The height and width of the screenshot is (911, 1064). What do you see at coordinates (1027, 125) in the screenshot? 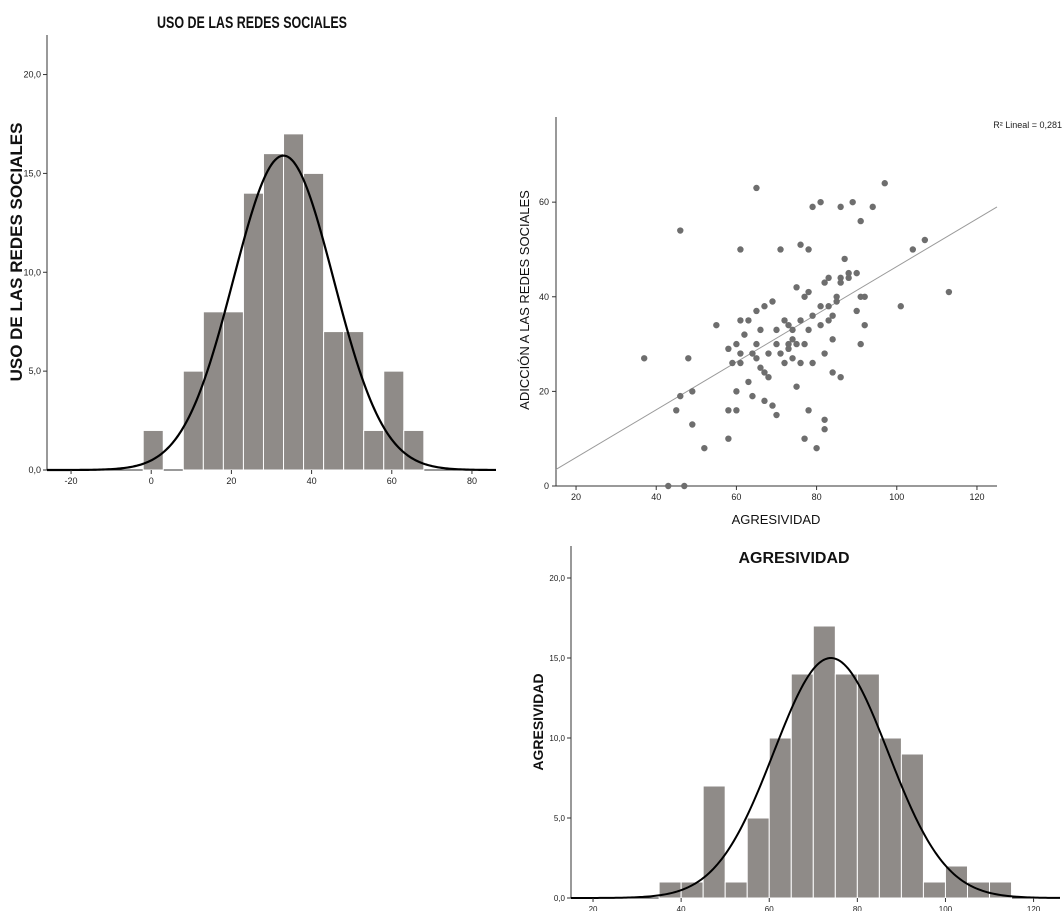
I see `chart2-r2-label: R² Lineal = 0,281` at bounding box center [1027, 125].